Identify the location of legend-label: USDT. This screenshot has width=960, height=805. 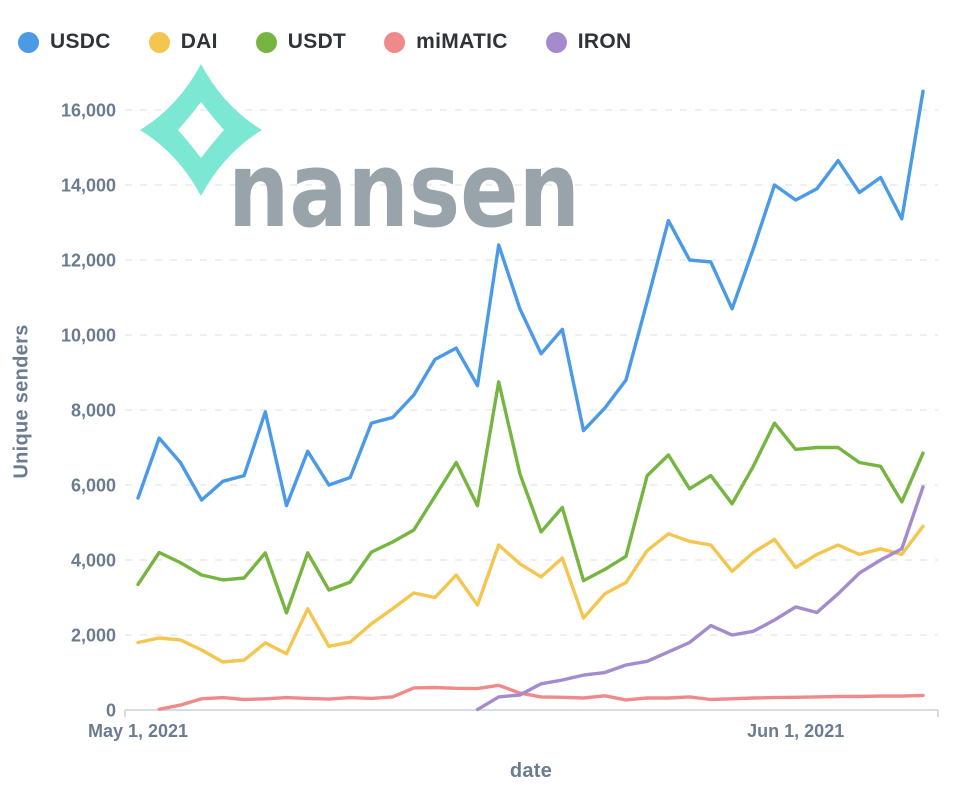
(317, 41).